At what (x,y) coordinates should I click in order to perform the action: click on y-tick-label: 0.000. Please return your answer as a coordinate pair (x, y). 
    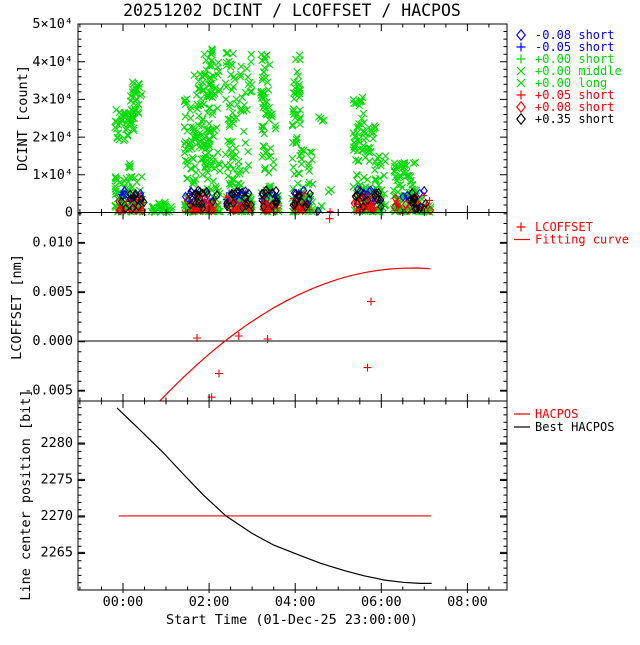
    Looking at the image, I should click on (52, 341).